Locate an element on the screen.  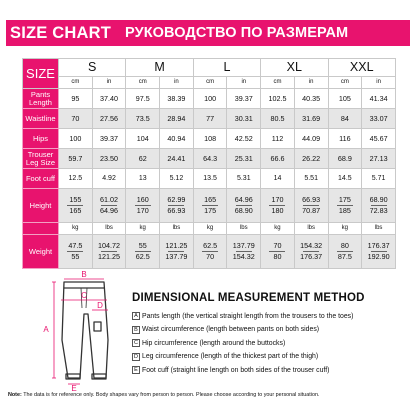
table-cell: 73.5 is located at coordinates (143, 118).